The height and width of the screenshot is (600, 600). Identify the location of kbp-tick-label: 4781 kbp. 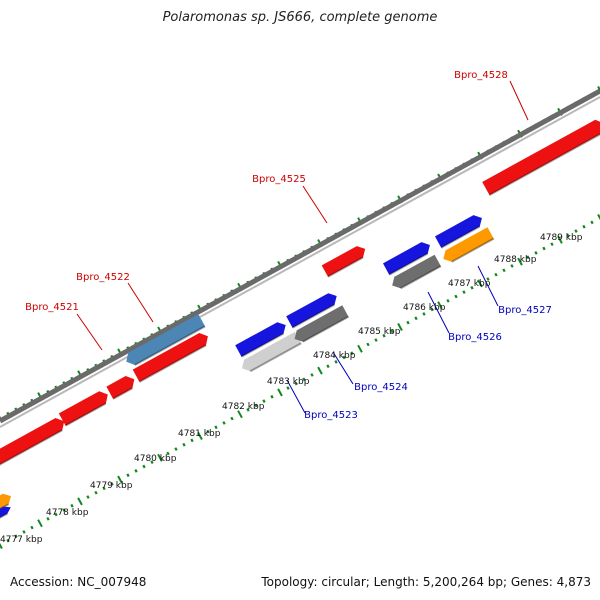
(199, 434).